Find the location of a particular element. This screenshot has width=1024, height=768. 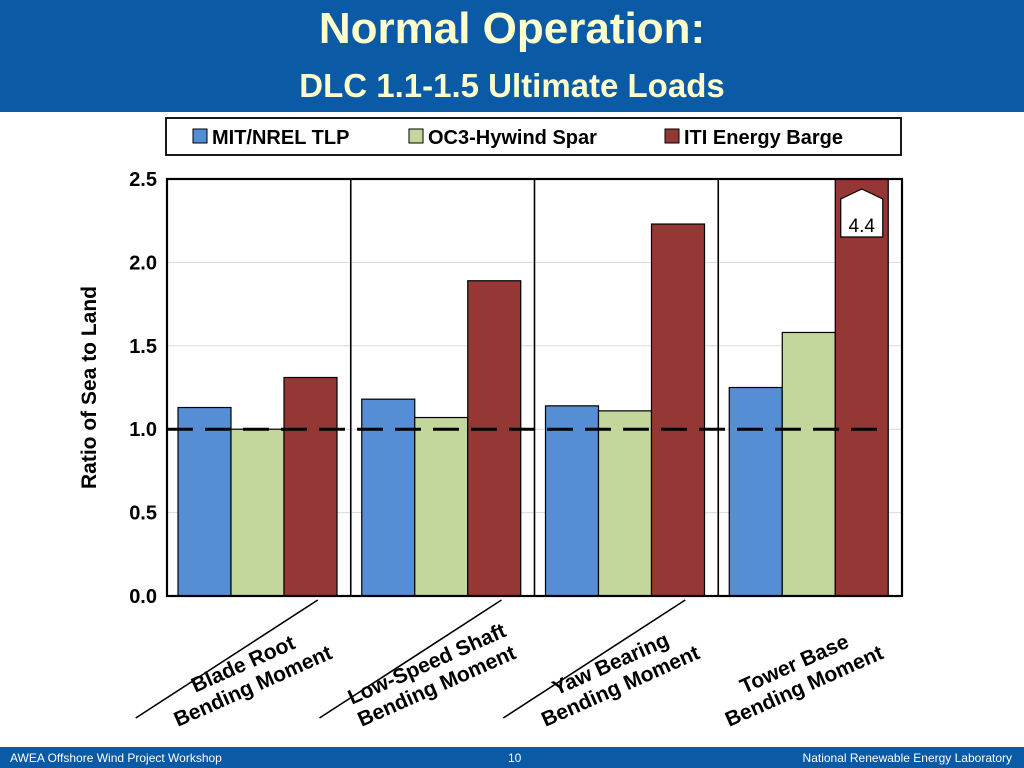

legend-entry: ITI Energy Barge is located at coordinates (763, 138).